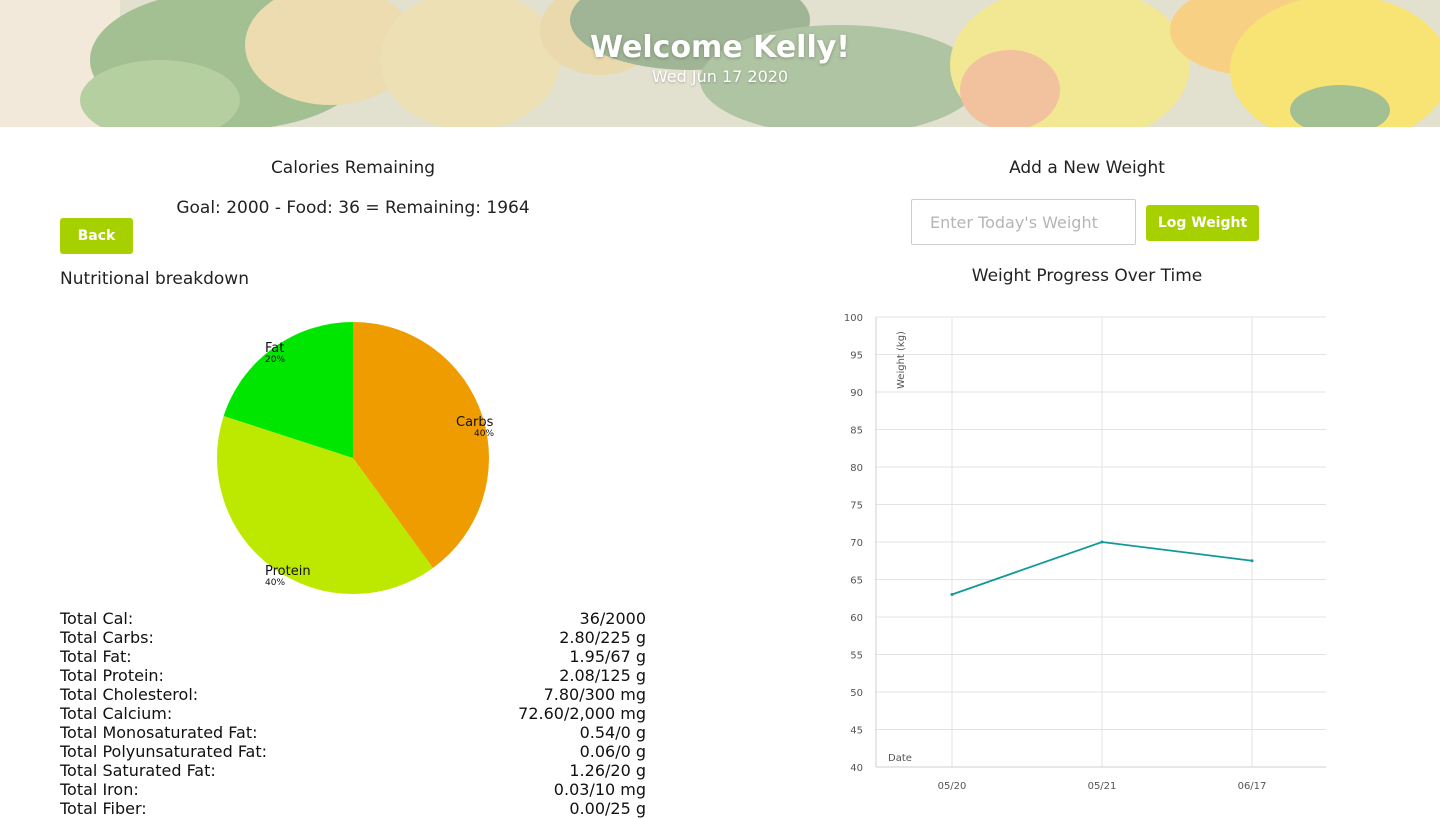 This screenshot has width=1440, height=819. Describe the element at coordinates (116, 713) in the screenshot. I see `nutrient-label: Total Calcium:` at that location.